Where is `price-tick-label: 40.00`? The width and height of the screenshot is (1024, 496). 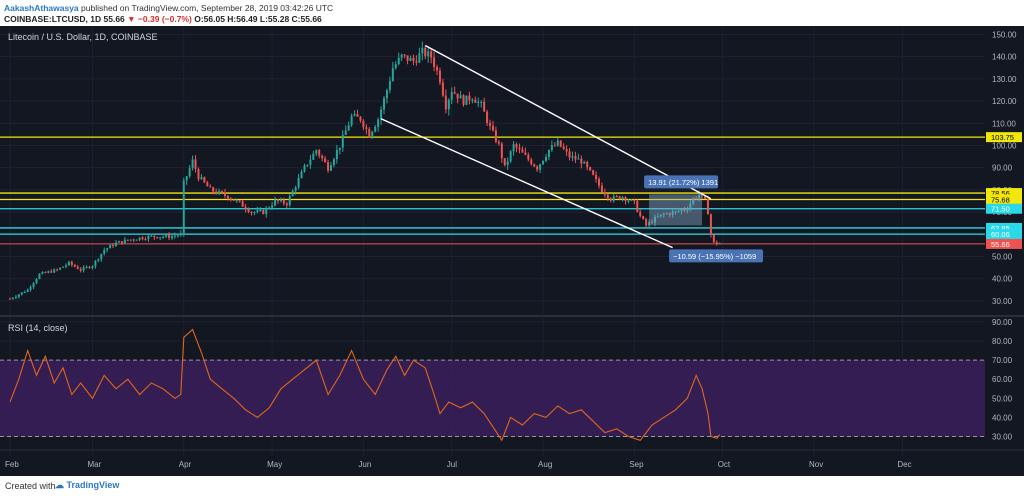 price-tick-label: 40.00 is located at coordinates (1002, 279).